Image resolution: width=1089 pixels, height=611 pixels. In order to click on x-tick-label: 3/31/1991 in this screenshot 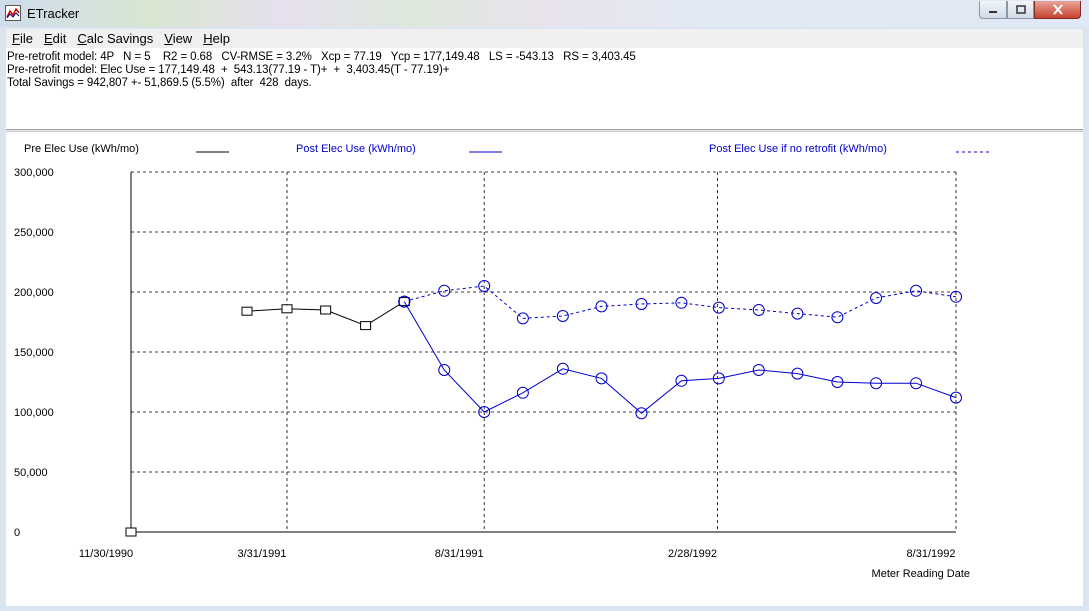, I will do `click(262, 554)`.